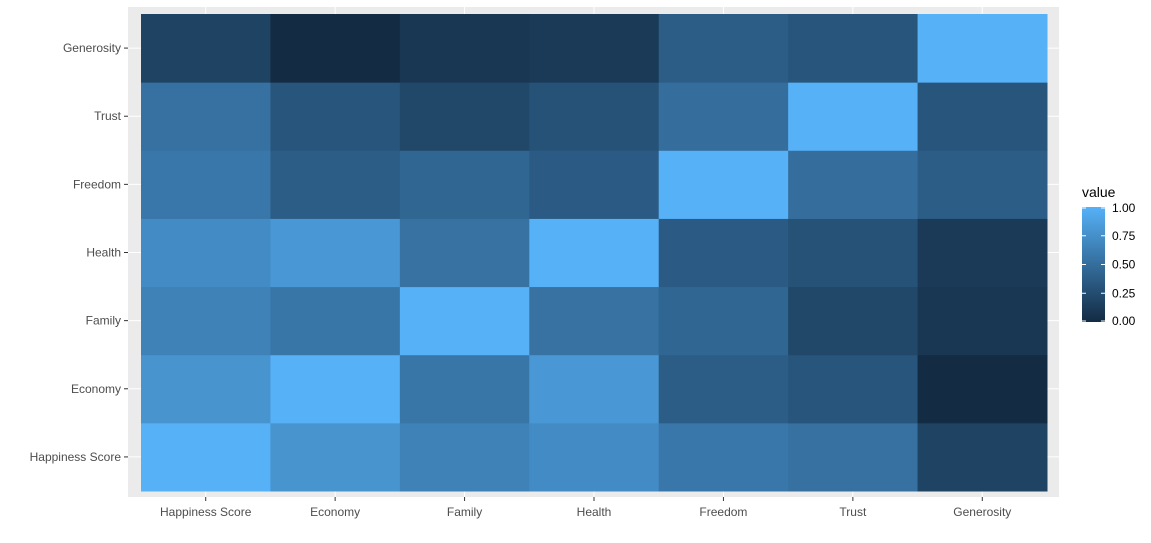 Image resolution: width=1151 pixels, height=543 pixels. I want to click on y-tick-label: Trust, so click(108, 116).